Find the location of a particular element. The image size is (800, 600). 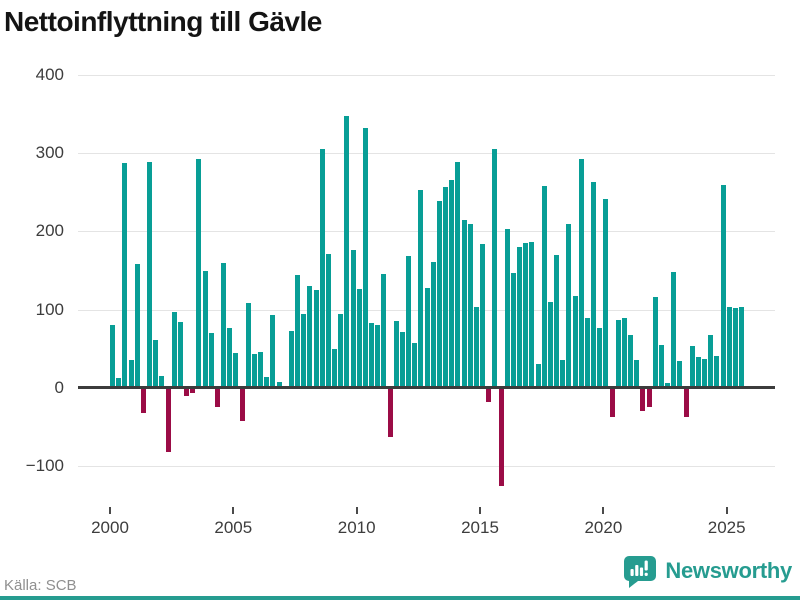

bar-2009-q1 is located at coordinates (334, 368).